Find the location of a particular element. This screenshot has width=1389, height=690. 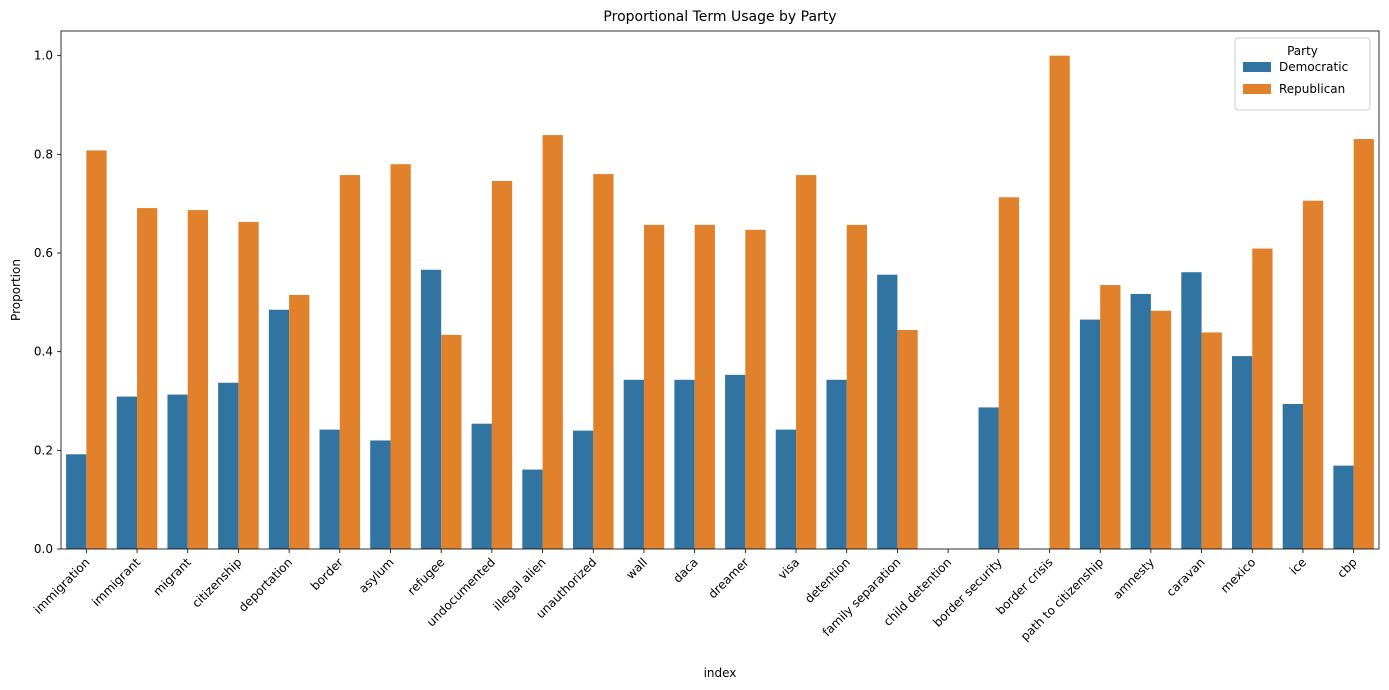

bar-republican-dreamer is located at coordinates (755, 389).